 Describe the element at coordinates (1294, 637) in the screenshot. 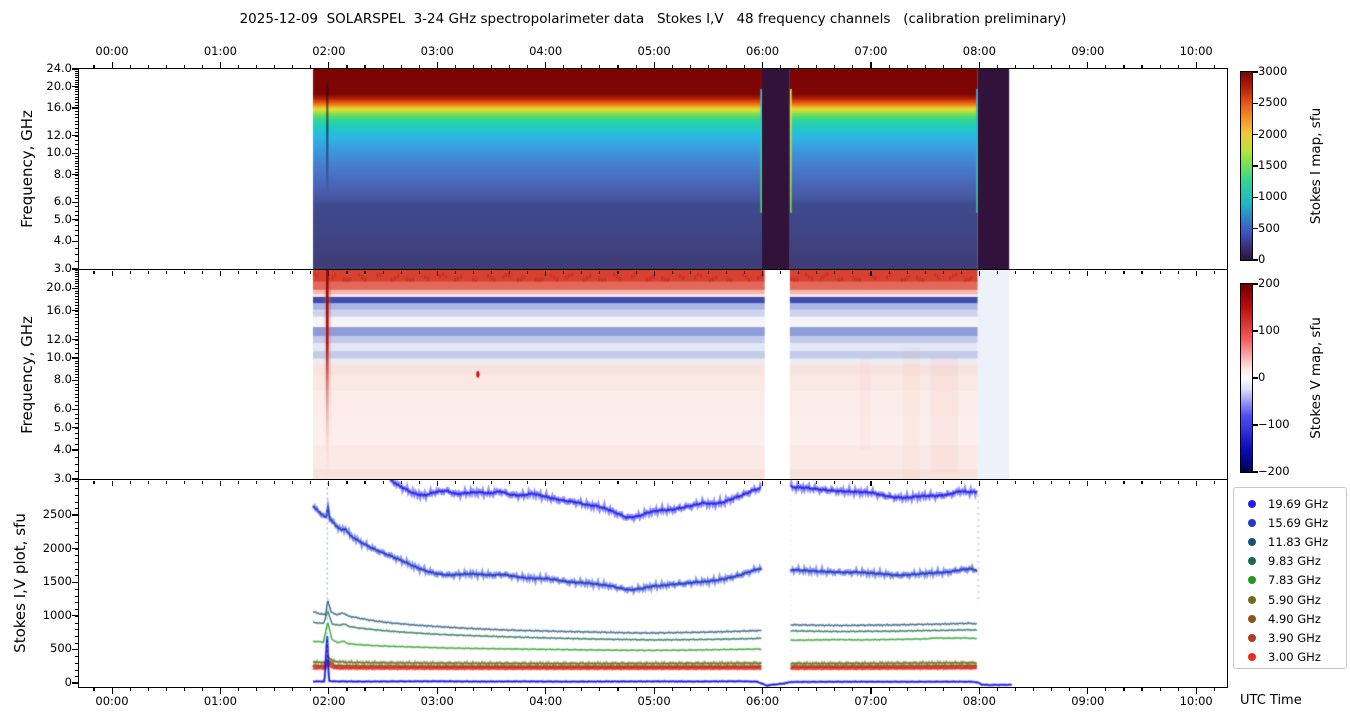

I see `legend-label: 3.90 GHz` at that location.